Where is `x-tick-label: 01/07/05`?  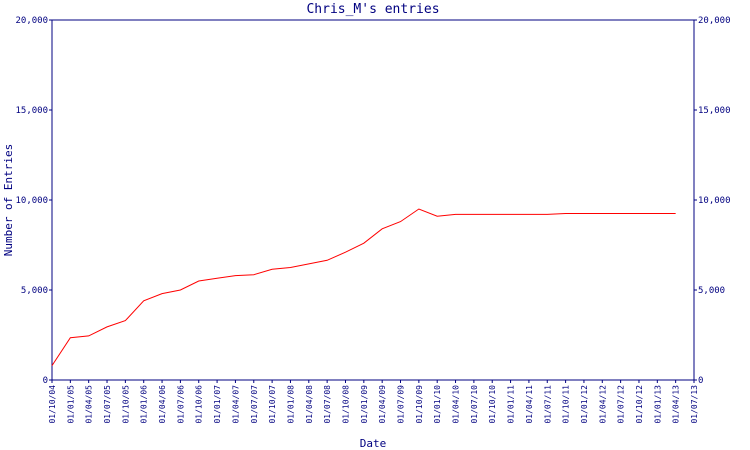 x-tick-label: 01/07/05 is located at coordinates (107, 404).